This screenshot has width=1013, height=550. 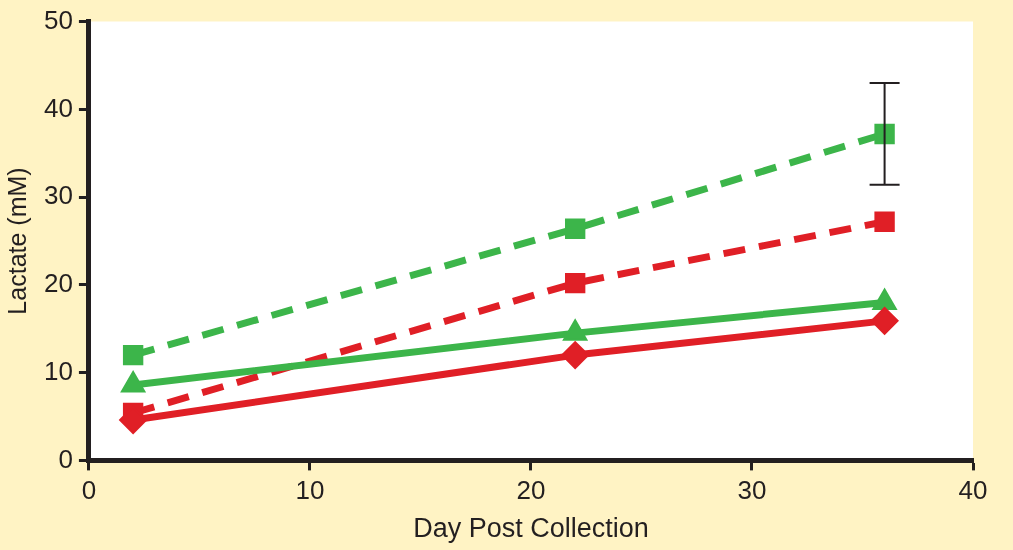 What do you see at coordinates (531, 528) in the screenshot?
I see `x-axis-title: Day Post Collection` at bounding box center [531, 528].